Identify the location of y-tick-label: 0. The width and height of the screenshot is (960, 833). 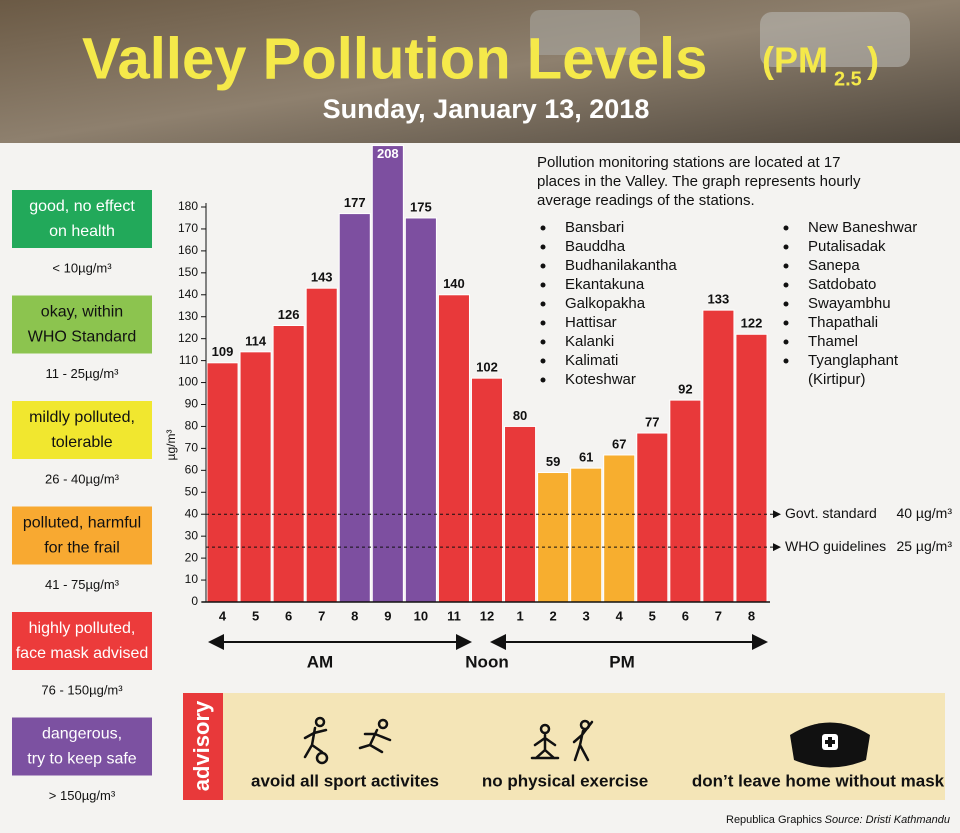
(194, 601).